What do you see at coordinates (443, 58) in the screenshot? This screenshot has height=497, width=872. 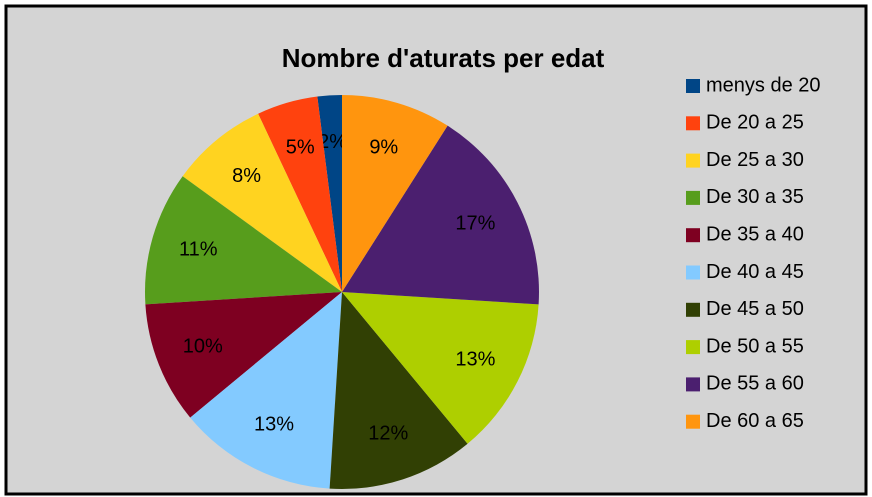 I see `chart-title: Nombre d'aturats per edat` at bounding box center [443, 58].